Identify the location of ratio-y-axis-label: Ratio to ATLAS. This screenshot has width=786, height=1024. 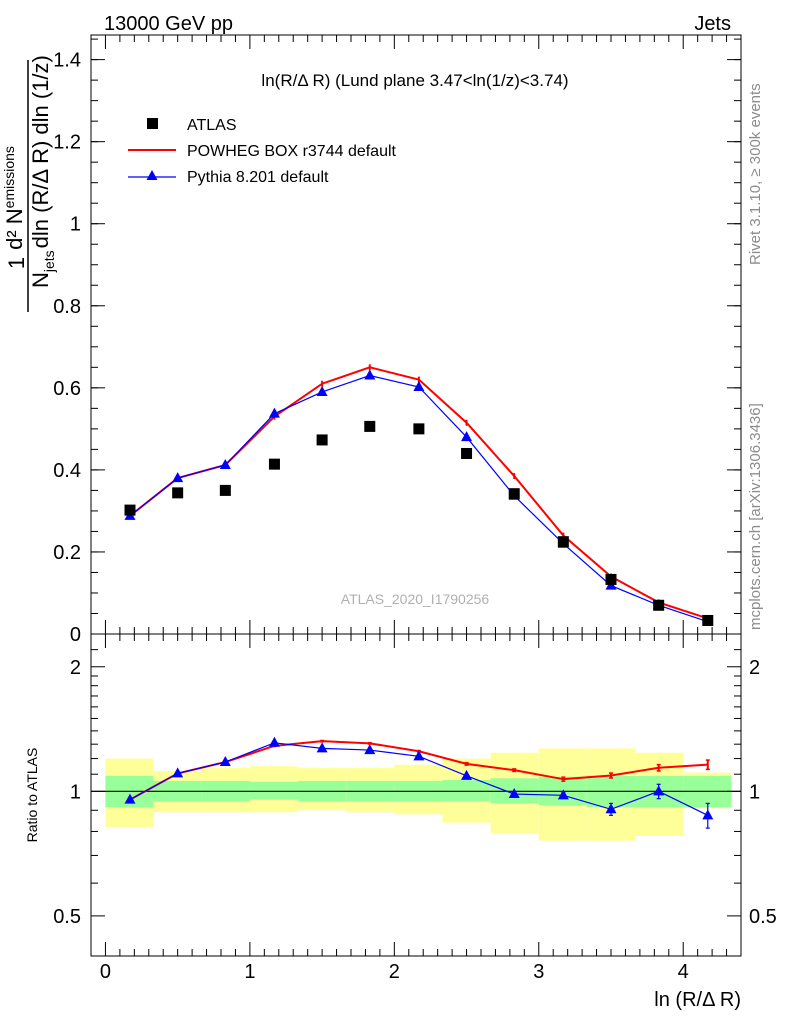
(32, 795).